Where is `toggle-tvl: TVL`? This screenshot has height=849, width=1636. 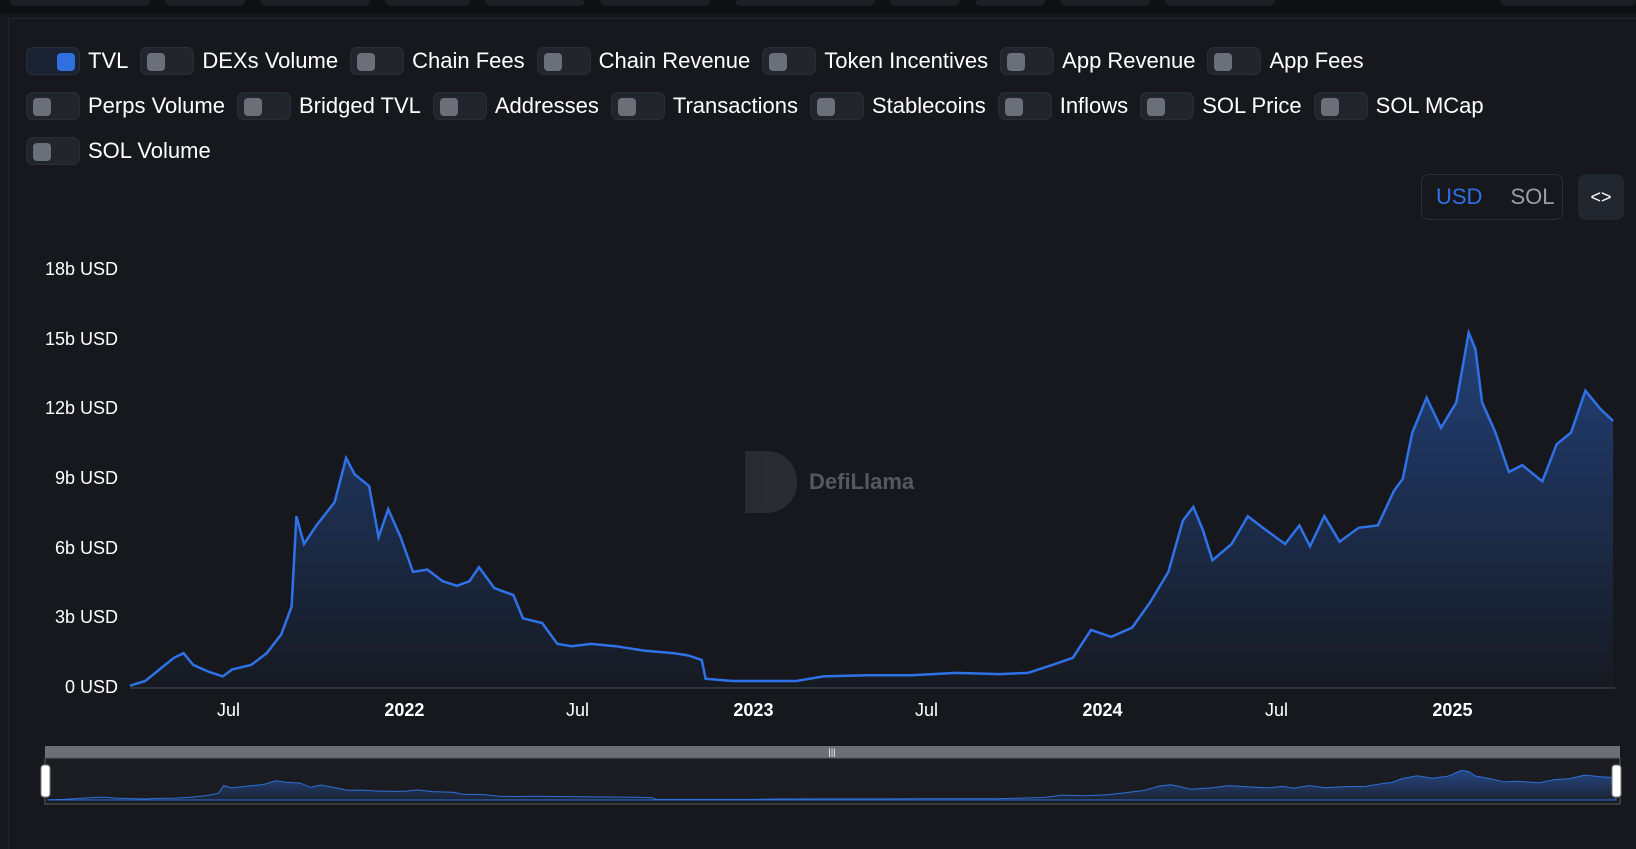
toggle-tvl: TVL is located at coordinates (77, 60).